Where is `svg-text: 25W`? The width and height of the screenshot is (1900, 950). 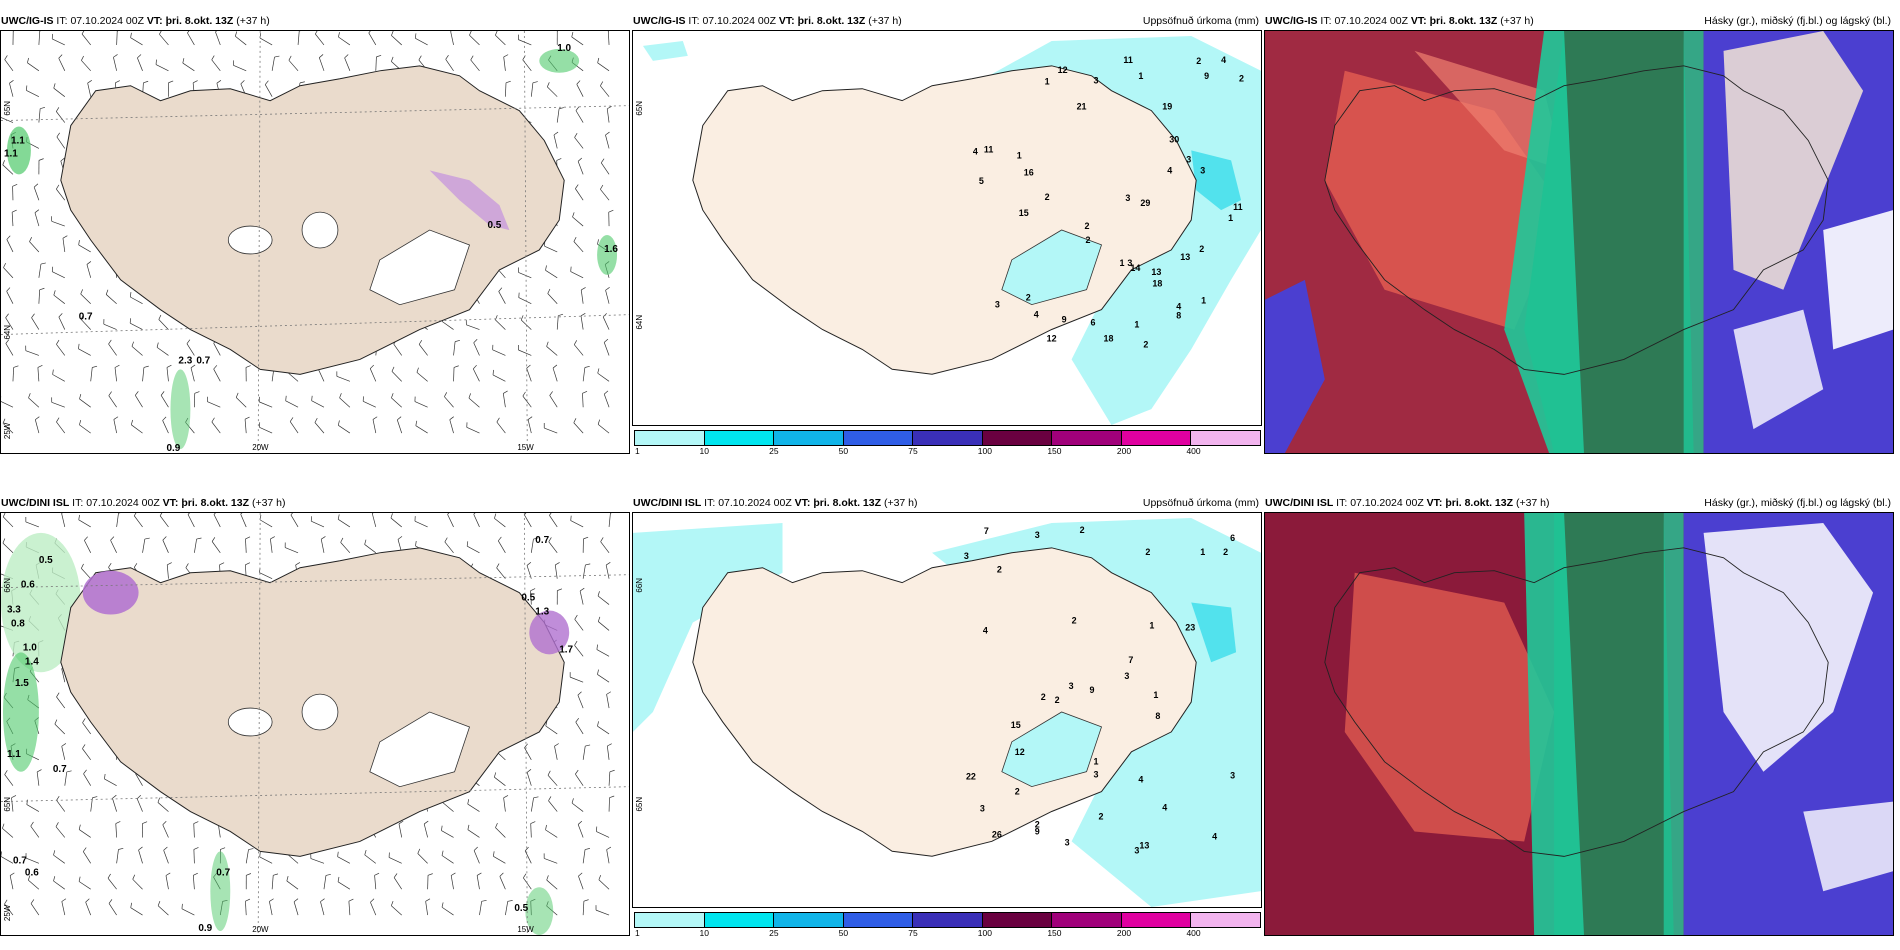 svg-text: 25W is located at coordinates (7, 430).